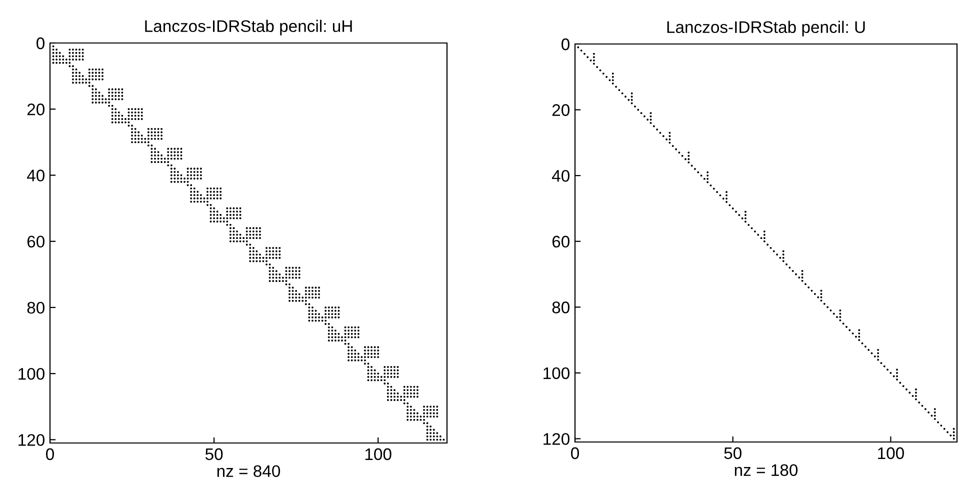 This screenshot has width=964, height=496. Describe the element at coordinates (766, 470) in the screenshot. I see `x-axis-title: nz = 180` at that location.